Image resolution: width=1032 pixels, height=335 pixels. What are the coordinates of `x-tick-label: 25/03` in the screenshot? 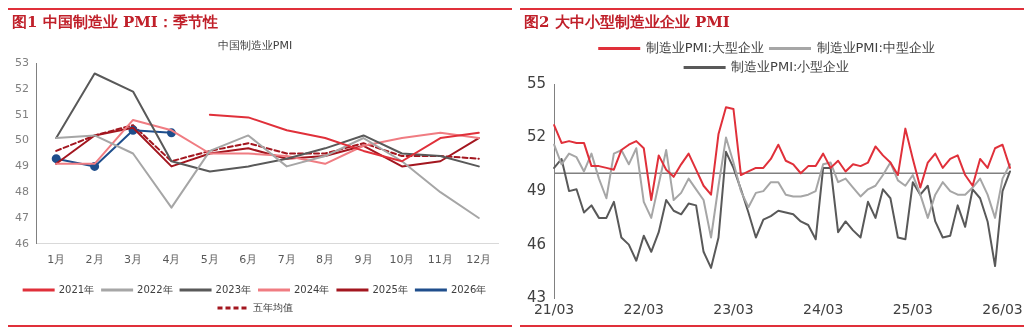 It's located at (913, 309).